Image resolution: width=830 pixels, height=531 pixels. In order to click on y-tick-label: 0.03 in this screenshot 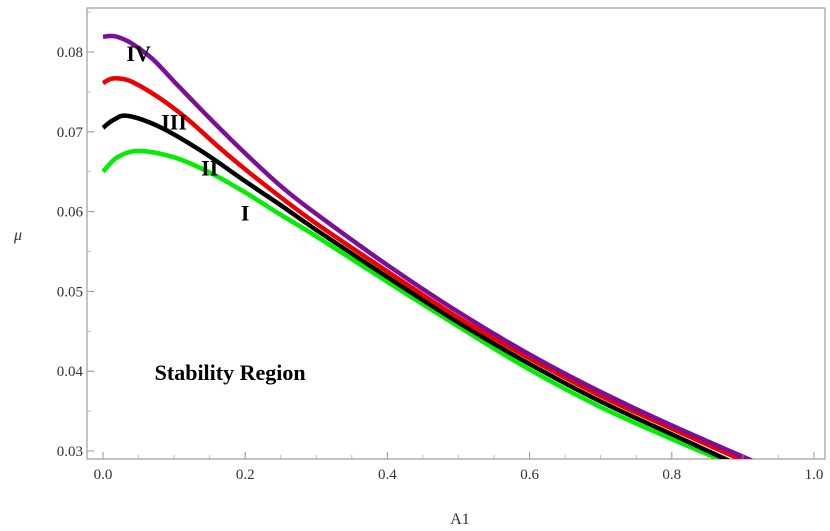, I will do `click(70, 452)`.